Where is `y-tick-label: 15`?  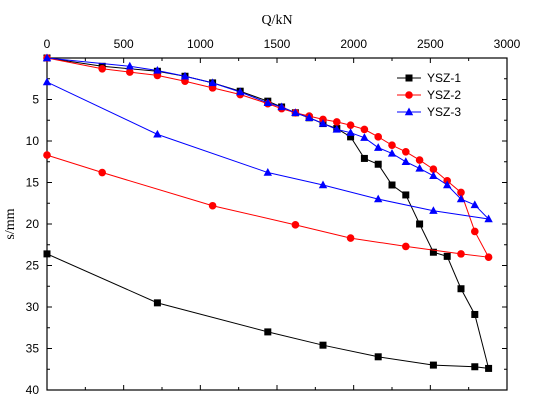
y-tick-label: 15 is located at coordinates (33, 183).